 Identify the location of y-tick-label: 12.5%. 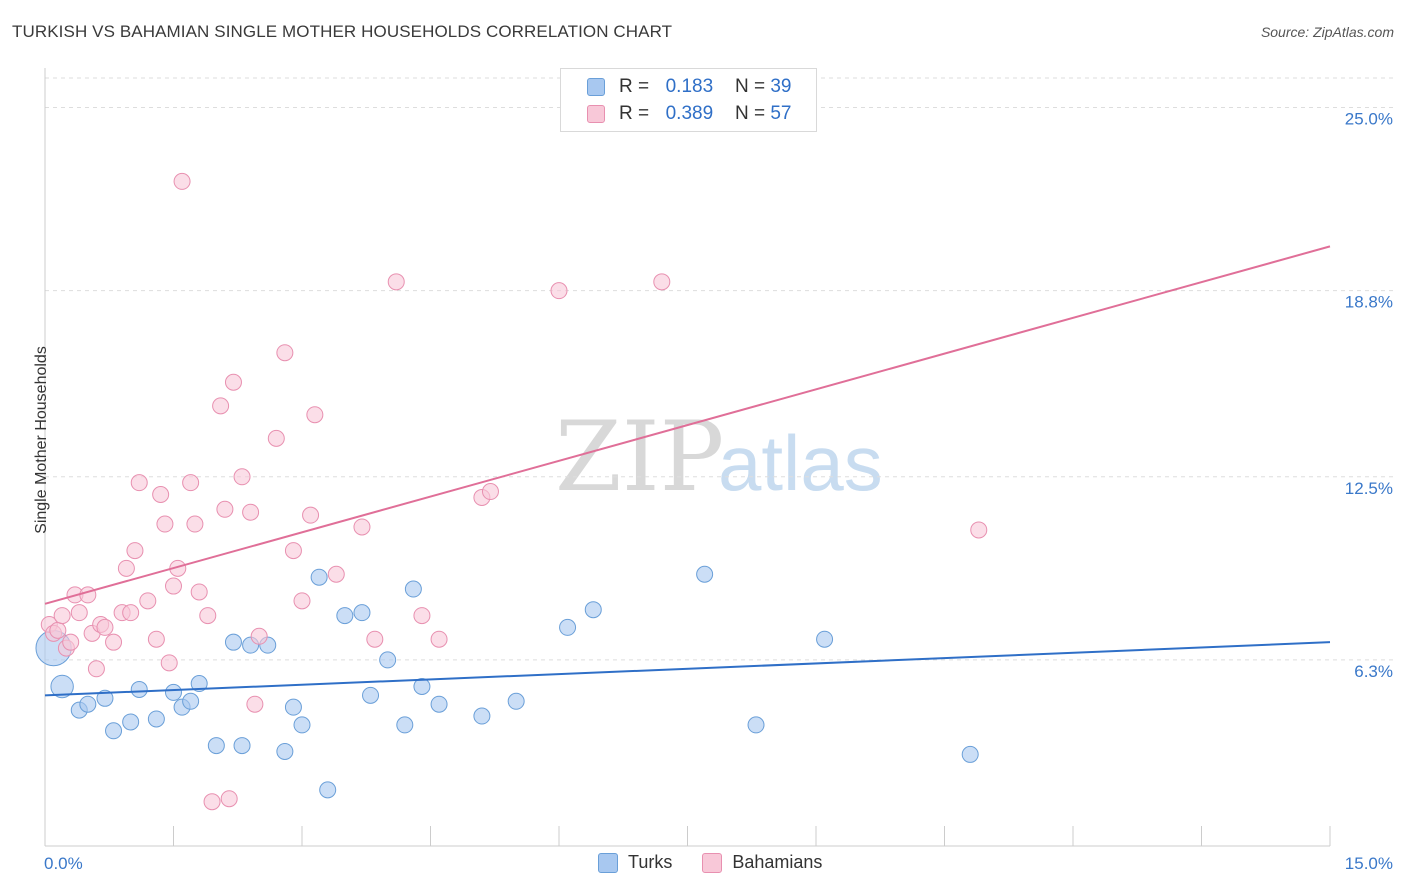
(1369, 488).